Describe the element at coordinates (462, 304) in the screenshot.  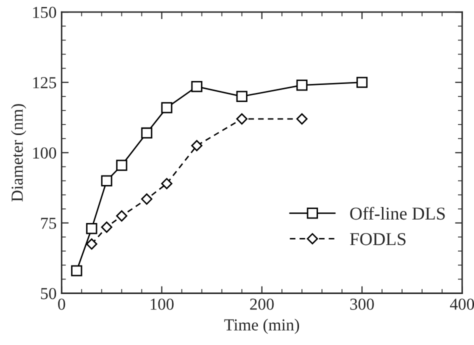
I see `x-tick-label: 400` at that location.